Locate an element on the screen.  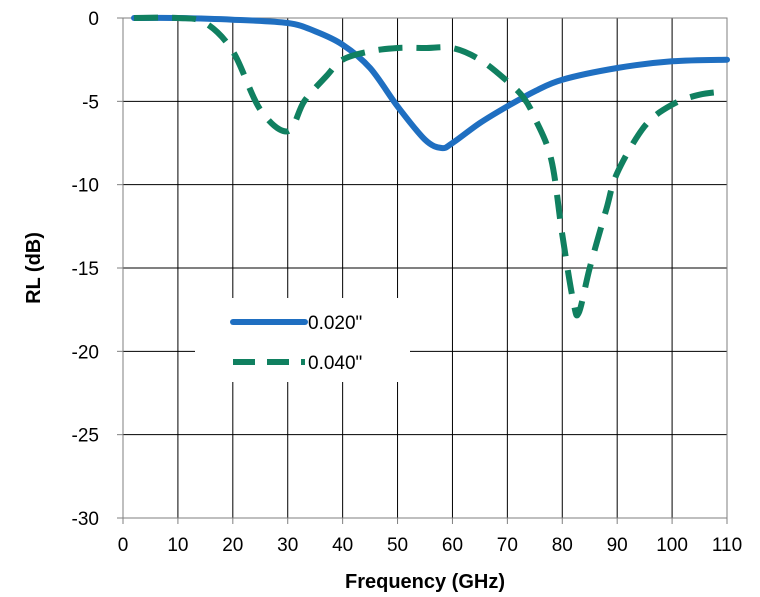
y-tick-labels: 0 -5 -10 -15 -20 -25 -30 is located at coordinates (85, 269).